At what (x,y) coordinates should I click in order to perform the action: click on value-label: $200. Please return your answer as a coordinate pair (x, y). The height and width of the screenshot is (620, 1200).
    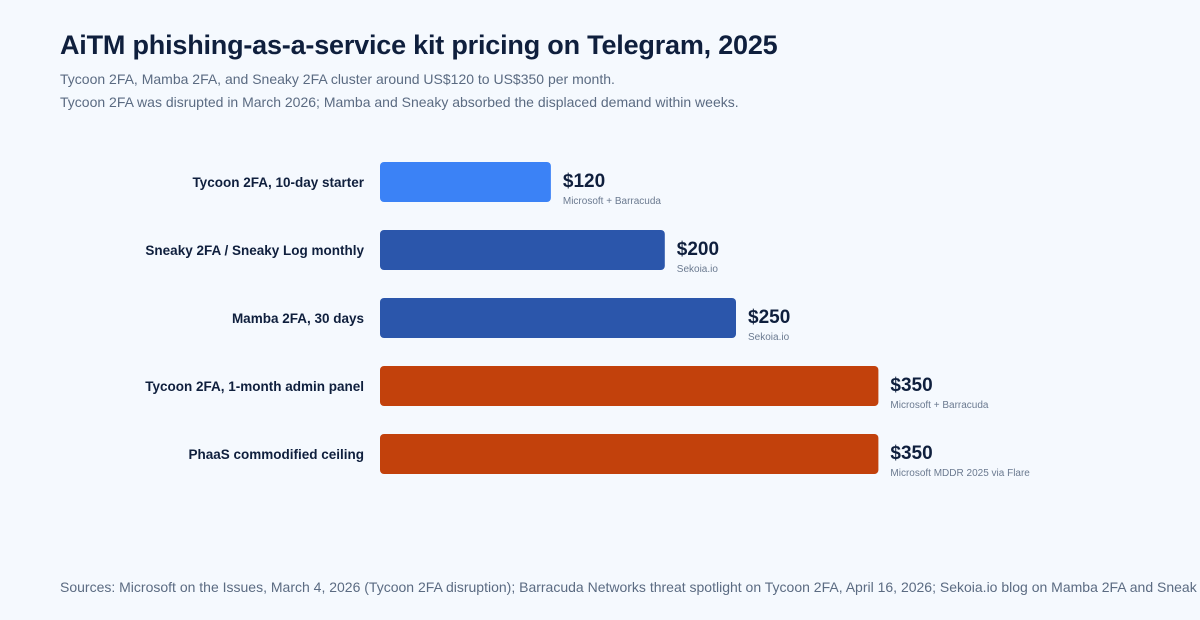
    Looking at the image, I should click on (698, 249).